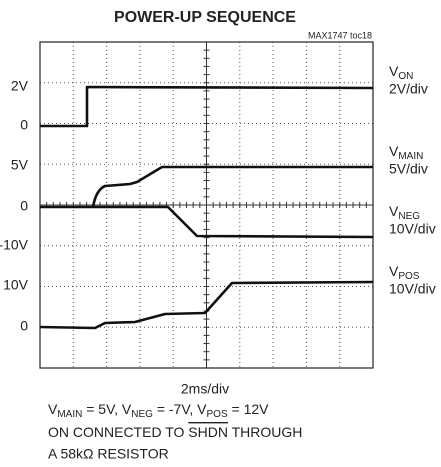 Image resolution: width=441 pixels, height=467 pixels. Describe the element at coordinates (180, 409) in the screenshot. I see `text-part: = -7V, V` at that location.